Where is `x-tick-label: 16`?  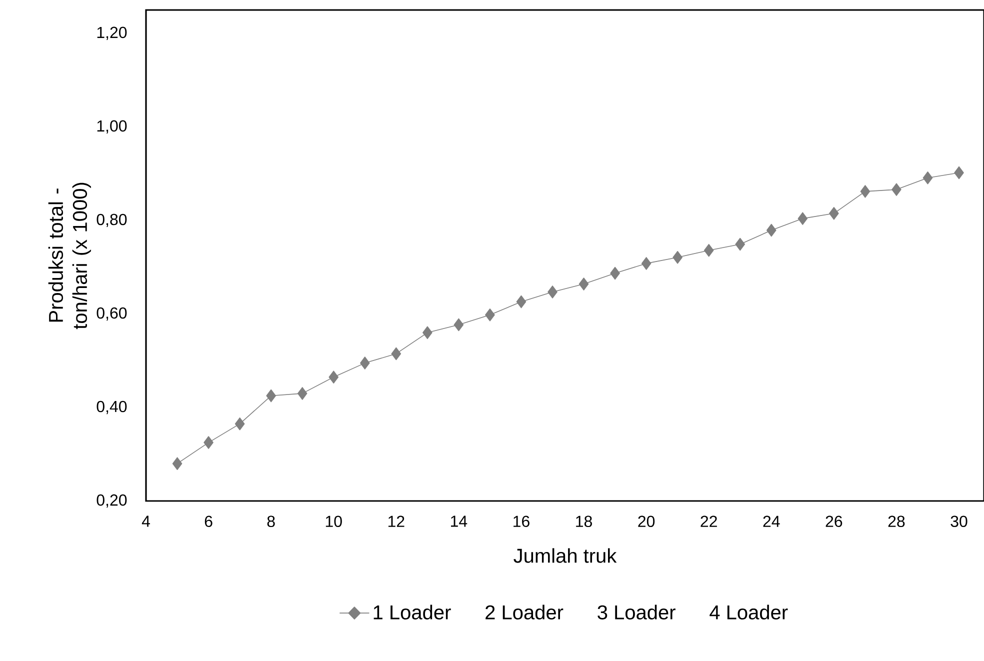 x-tick-label: 16 is located at coordinates (522, 522).